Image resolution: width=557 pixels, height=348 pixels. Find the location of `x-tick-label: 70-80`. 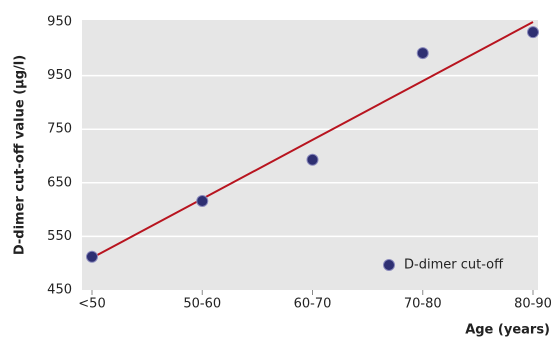

x-tick-label: 70-80 is located at coordinates (423, 304).